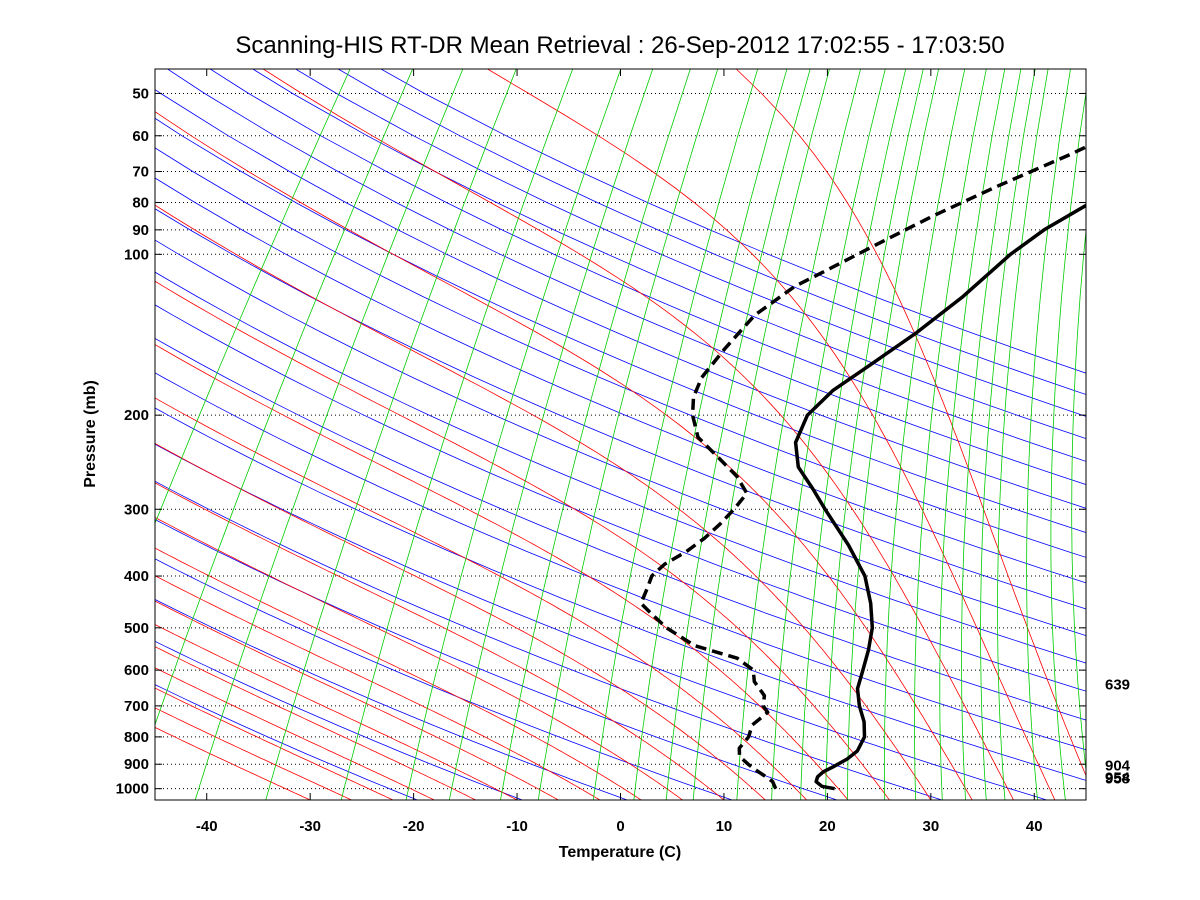 The image size is (1200, 900). I want to click on x-tick-label: -30, so click(310, 826).